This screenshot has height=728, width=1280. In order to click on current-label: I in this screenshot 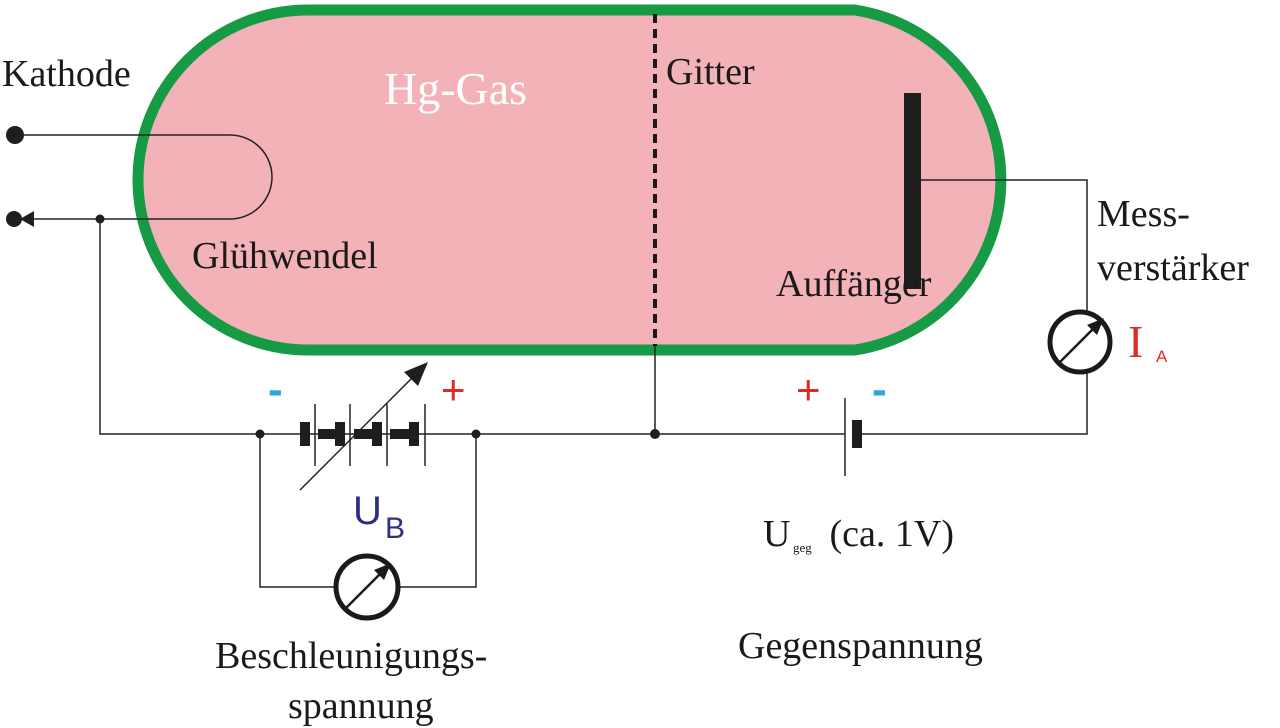, I will do `click(1135, 341)`.